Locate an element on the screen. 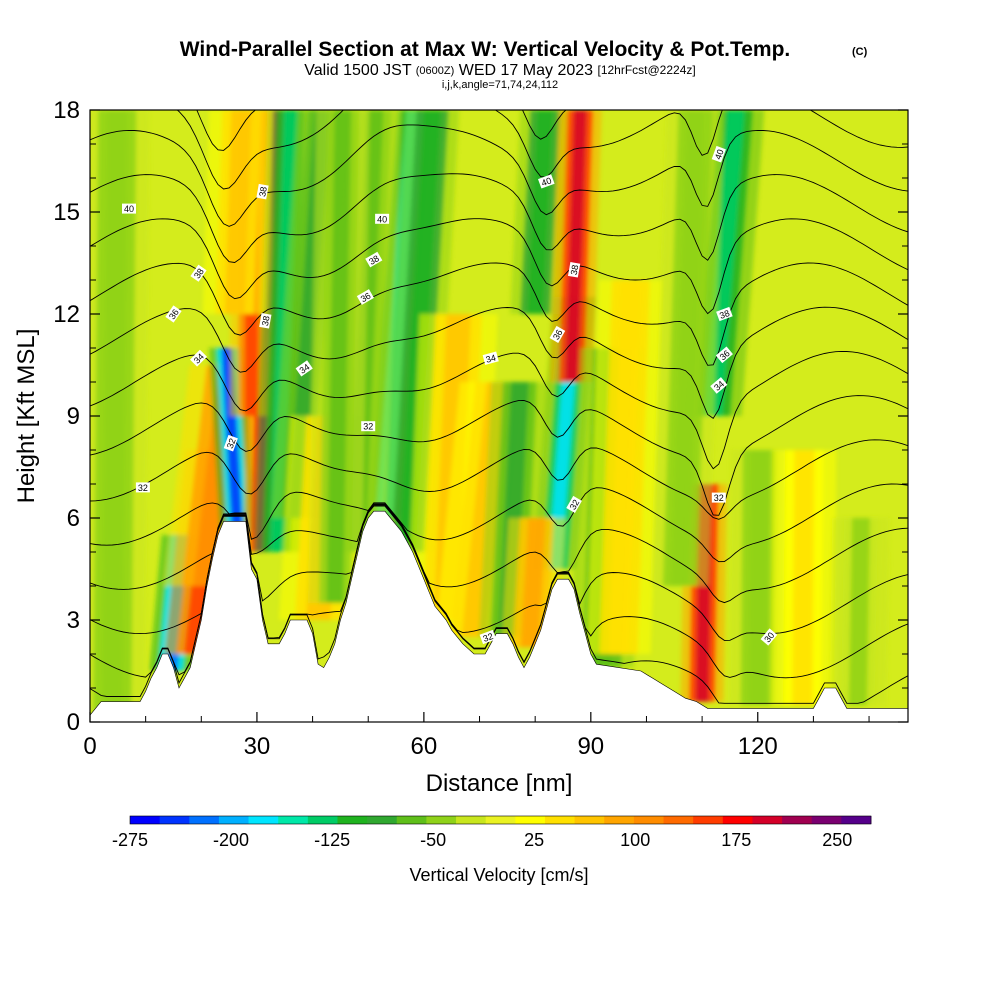  y-tick-label: 0 is located at coordinates (73, 722).